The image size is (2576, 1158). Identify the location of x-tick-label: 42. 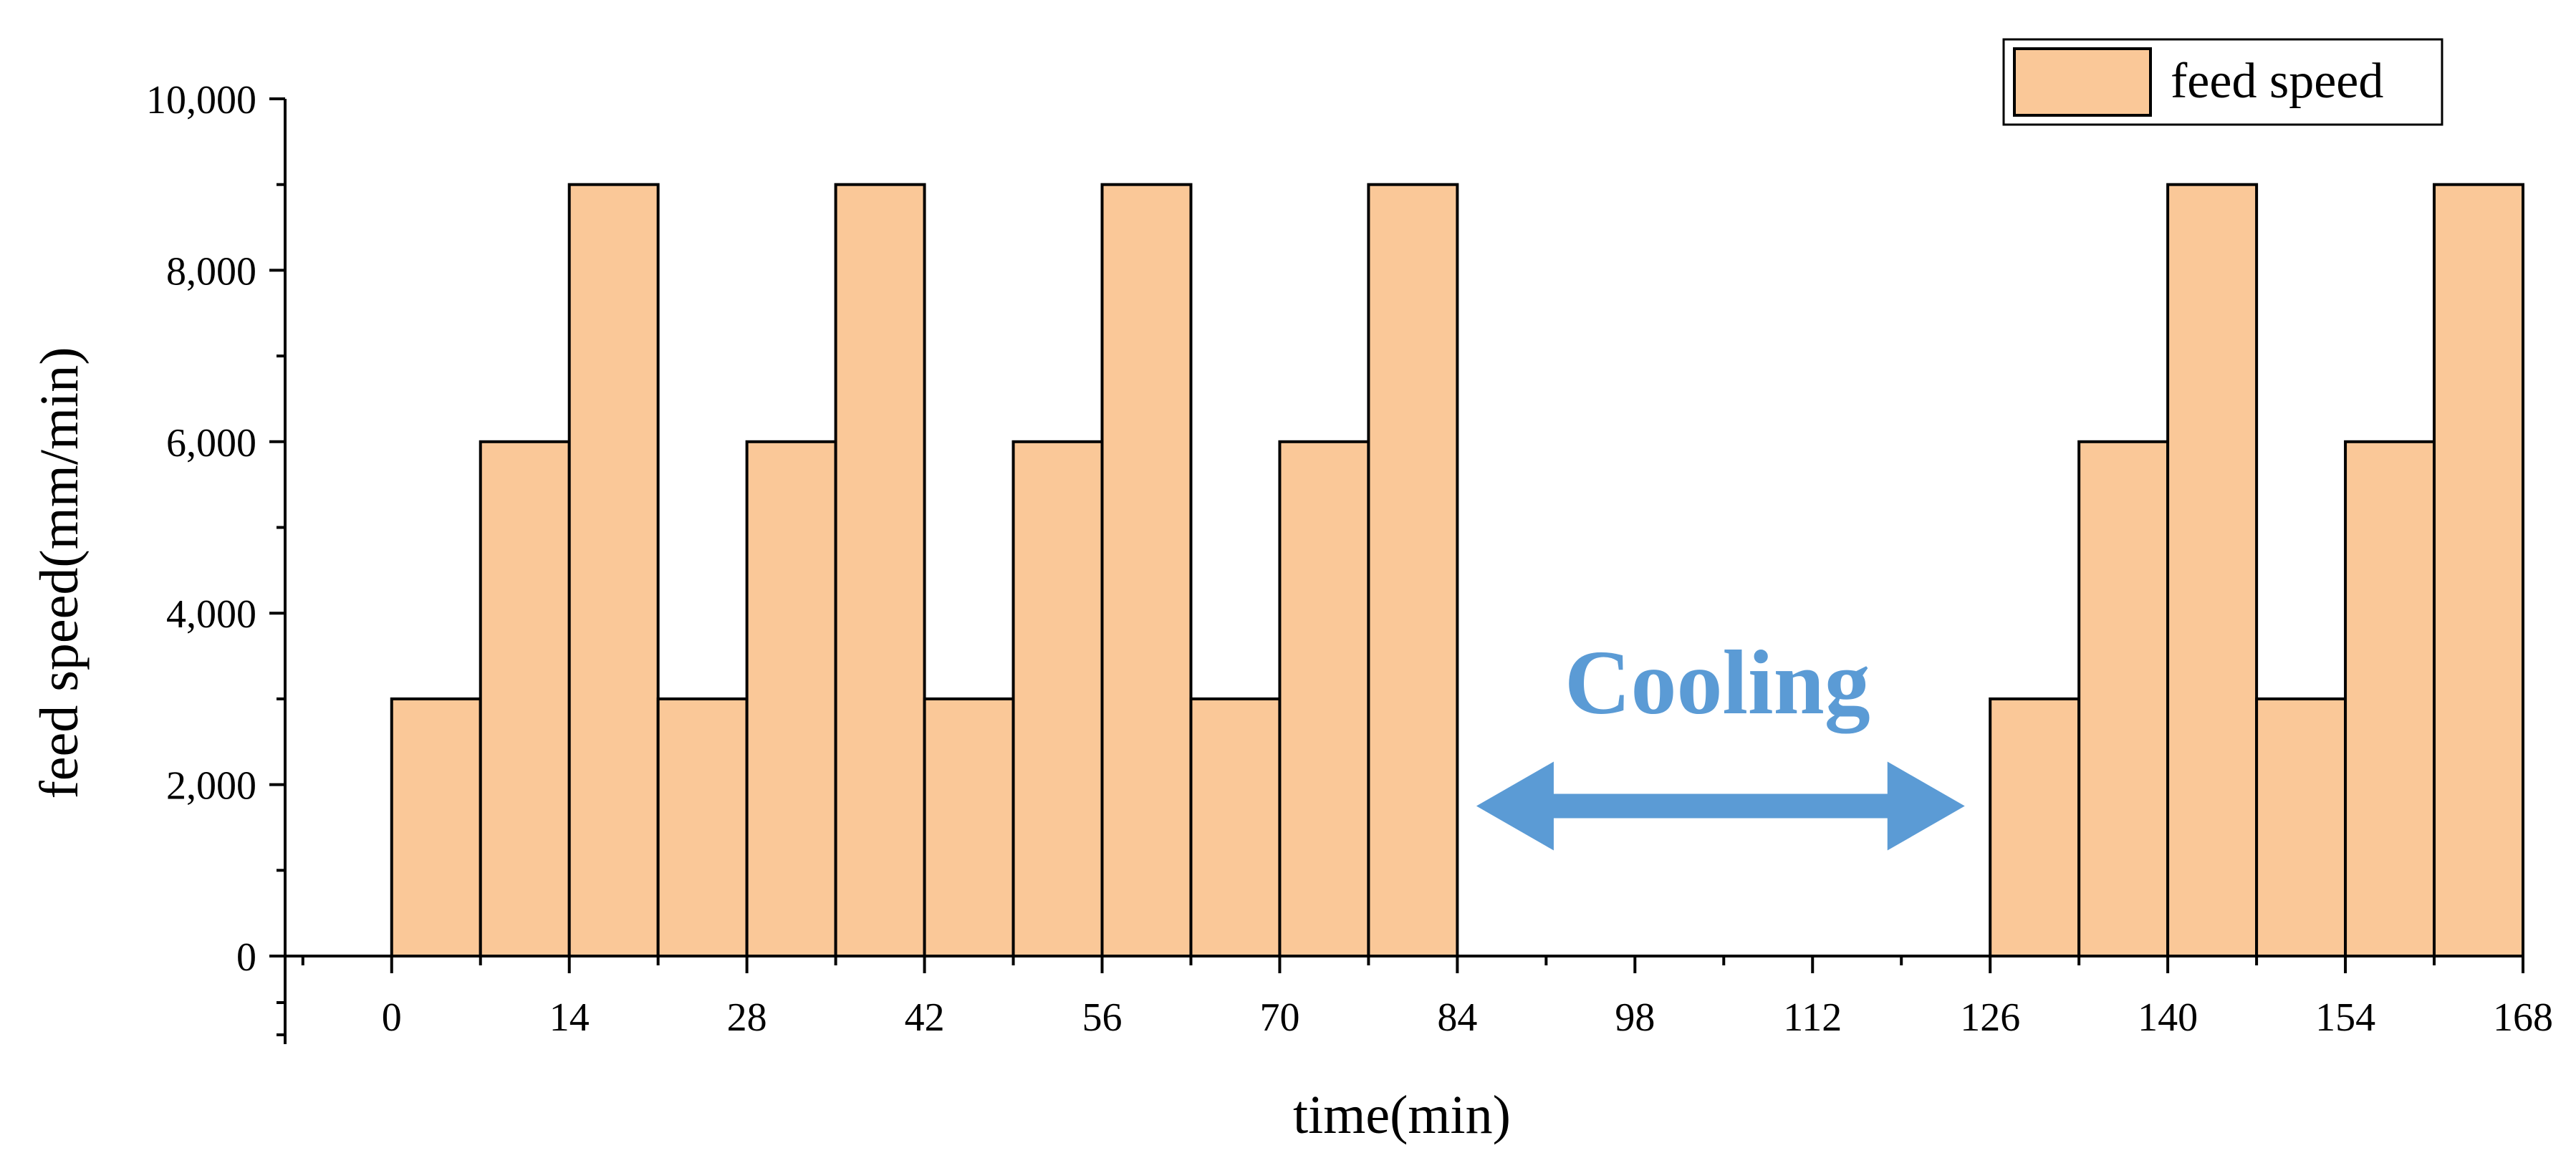
(925, 1018).